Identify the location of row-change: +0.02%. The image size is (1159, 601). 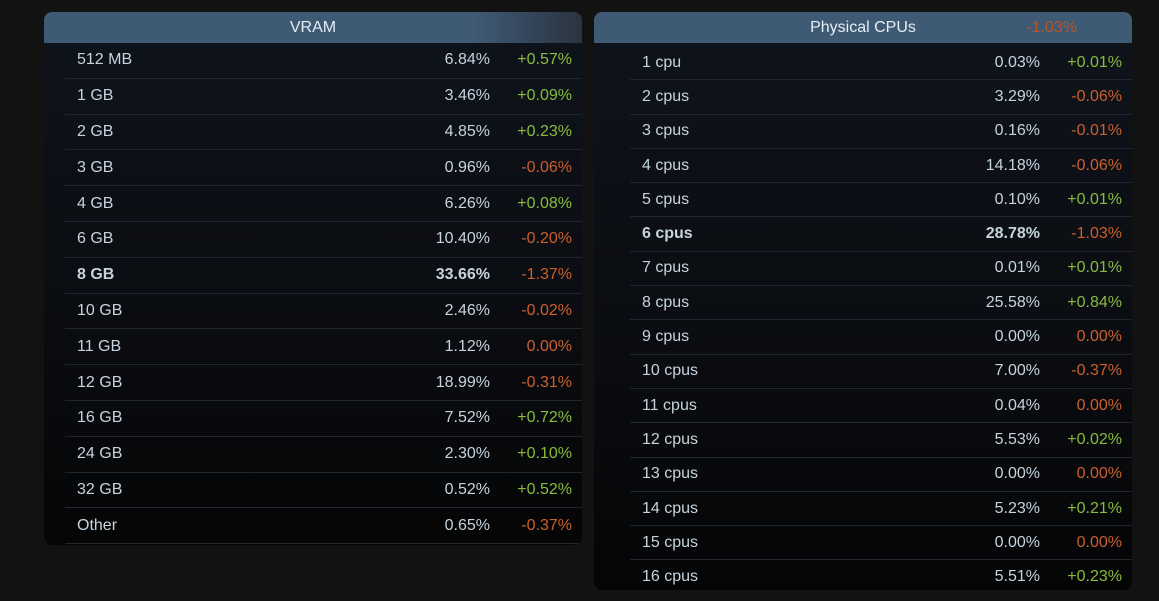
(1094, 439).